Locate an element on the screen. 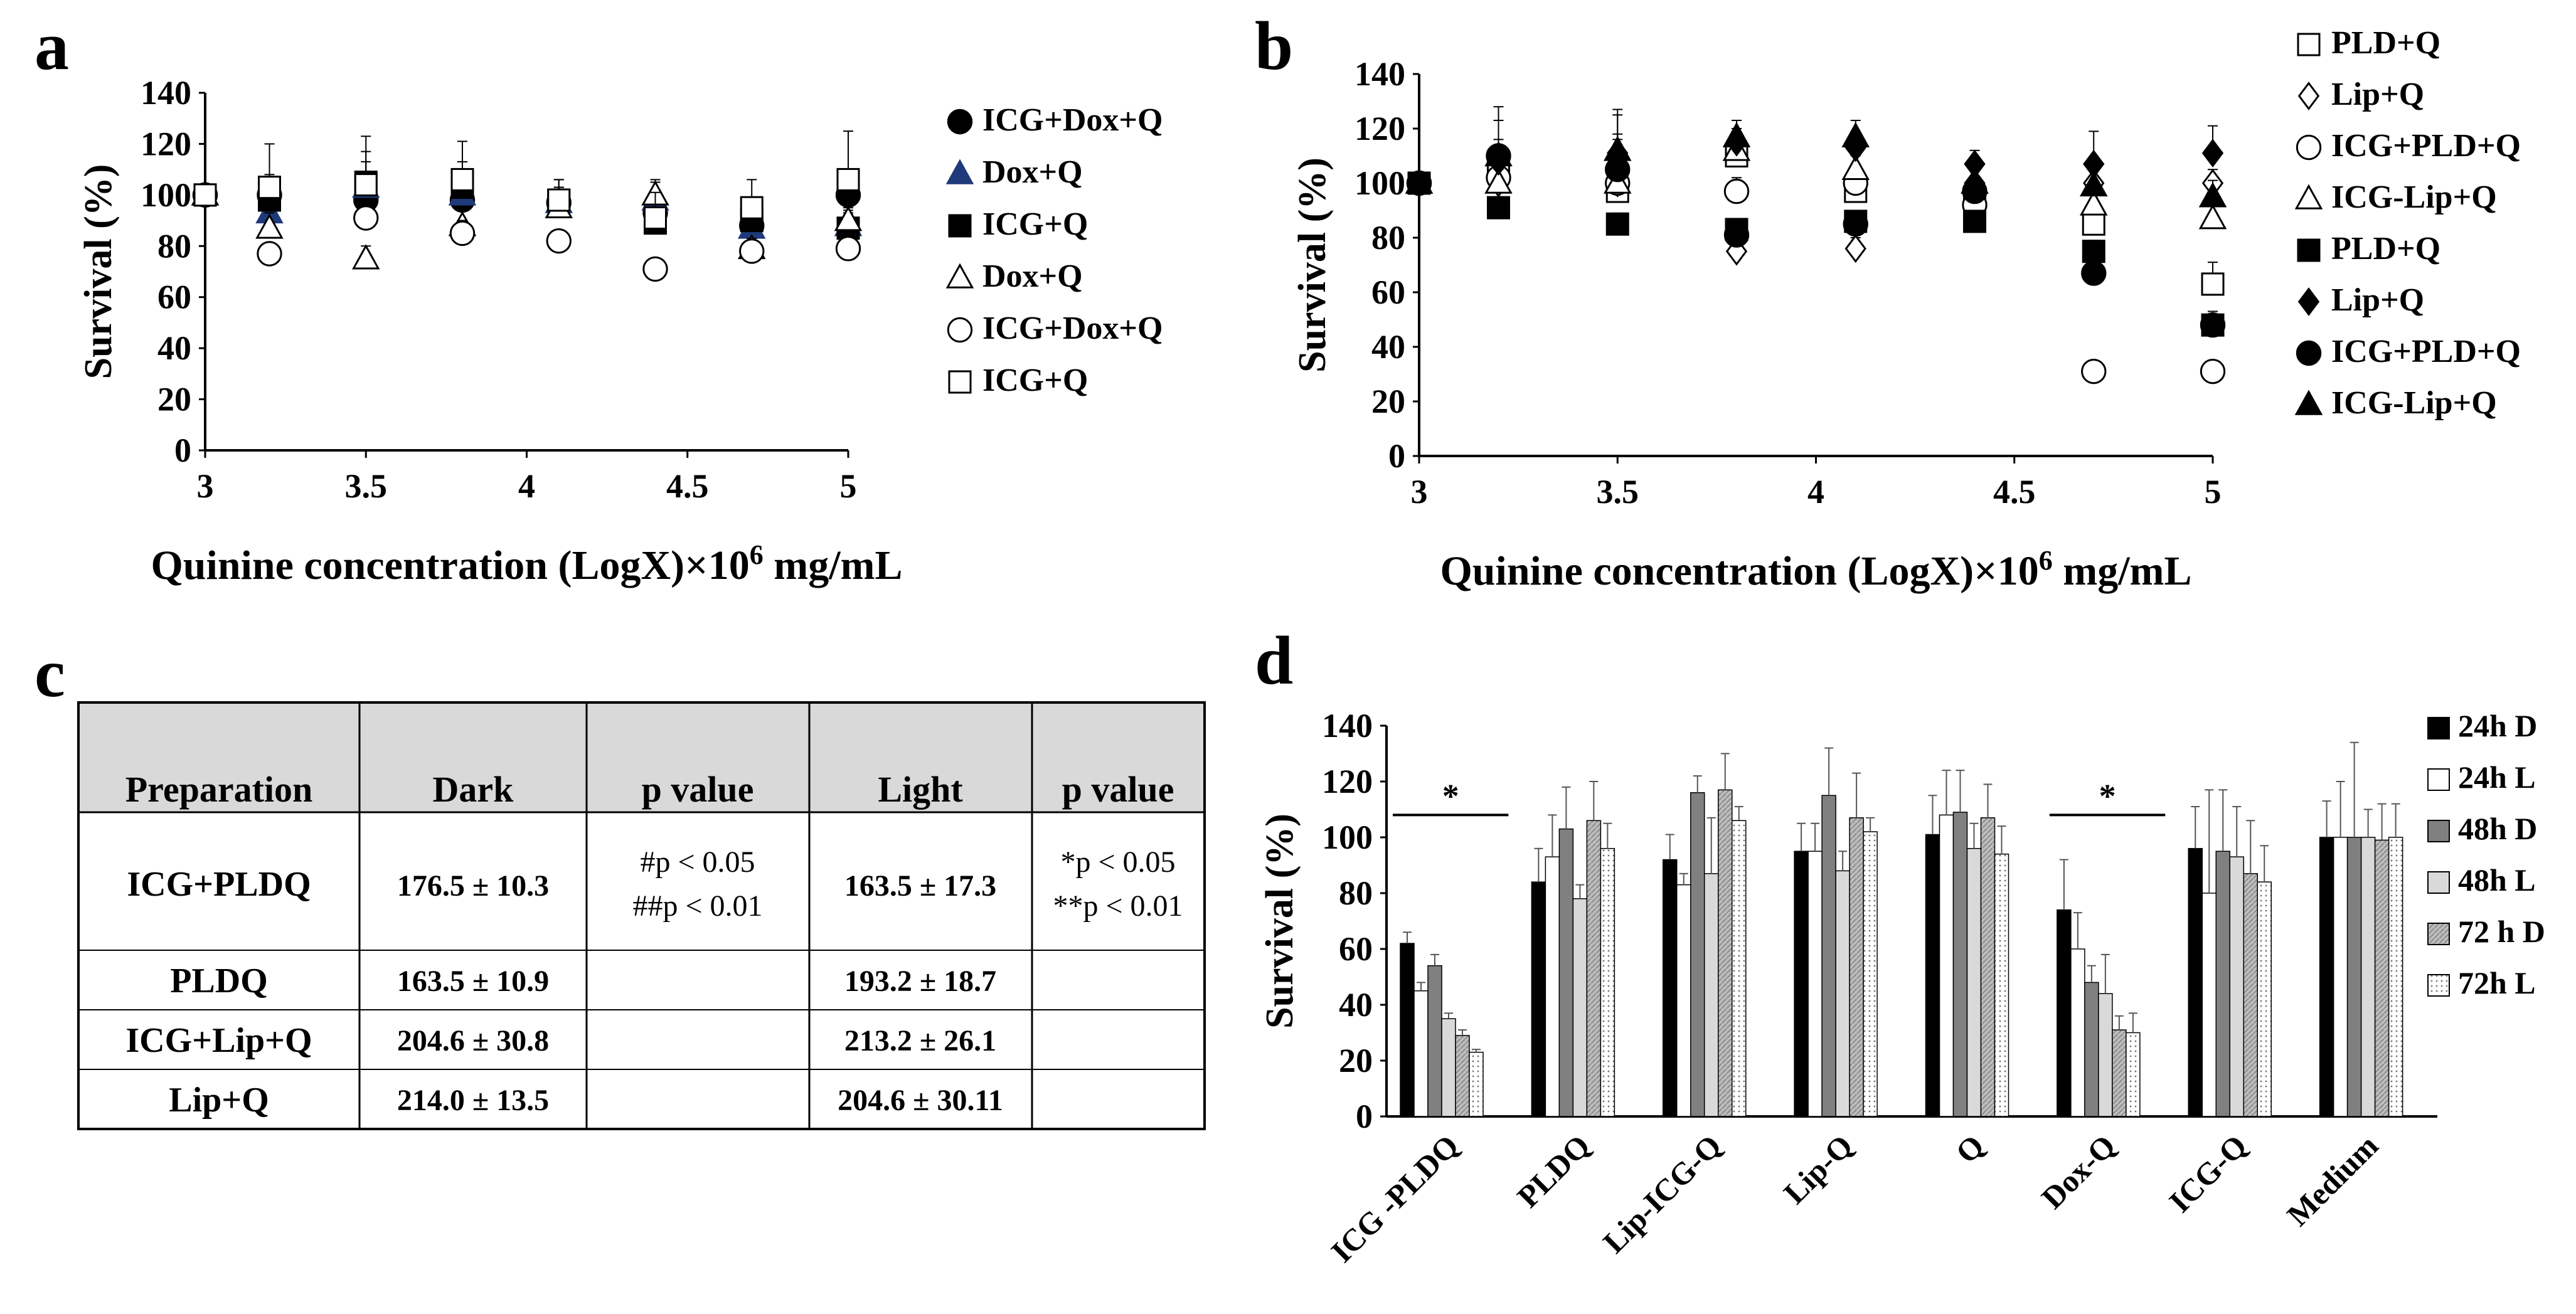 The width and height of the screenshot is (2576, 1314). y-tick-label: 60 is located at coordinates (1356, 949).